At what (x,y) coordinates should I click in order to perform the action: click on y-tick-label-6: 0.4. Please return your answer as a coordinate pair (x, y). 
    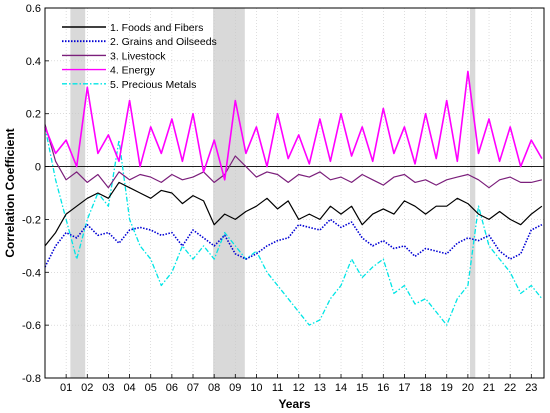
    Looking at the image, I should click on (33, 62).